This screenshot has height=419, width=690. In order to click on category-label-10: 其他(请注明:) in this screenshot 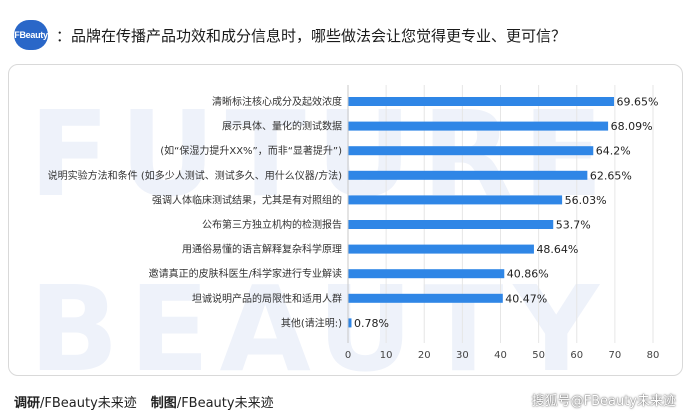, I will do `click(311, 322)`.